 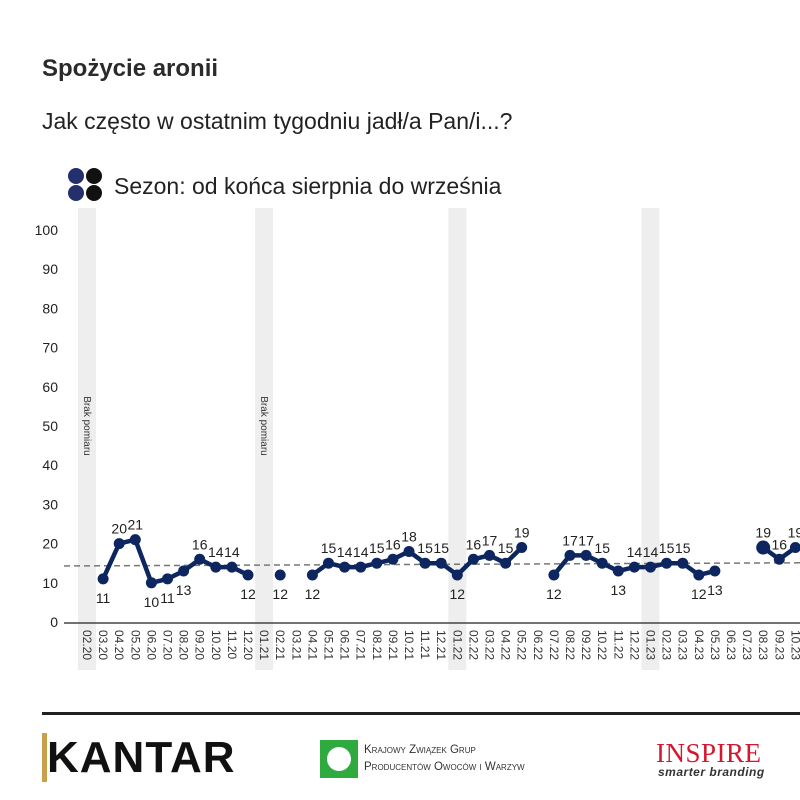 I want to click on x-tick-label: 12.22, so click(x=634, y=645).